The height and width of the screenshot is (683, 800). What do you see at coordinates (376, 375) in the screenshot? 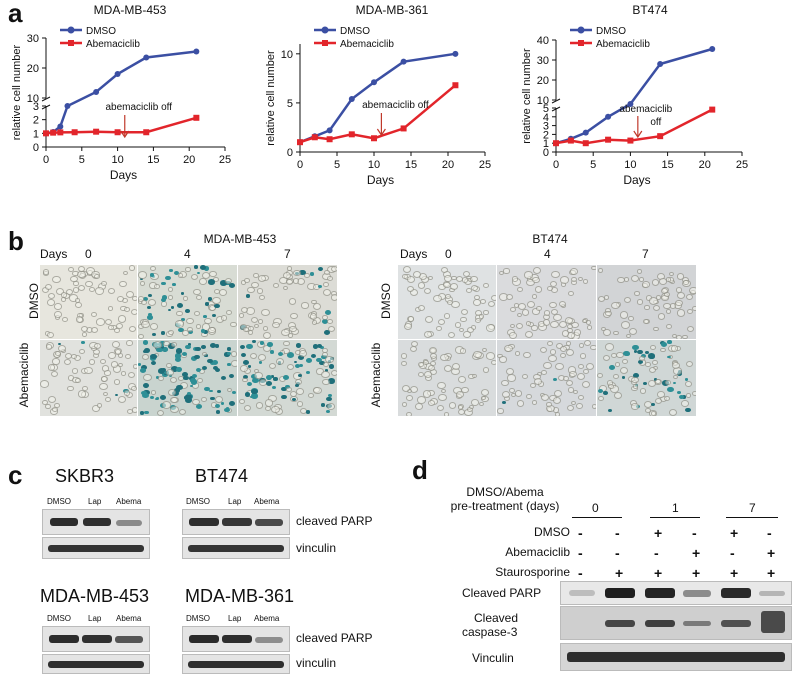
I see `panel-b-right-row-abema: Abemaciclib` at bounding box center [376, 375].